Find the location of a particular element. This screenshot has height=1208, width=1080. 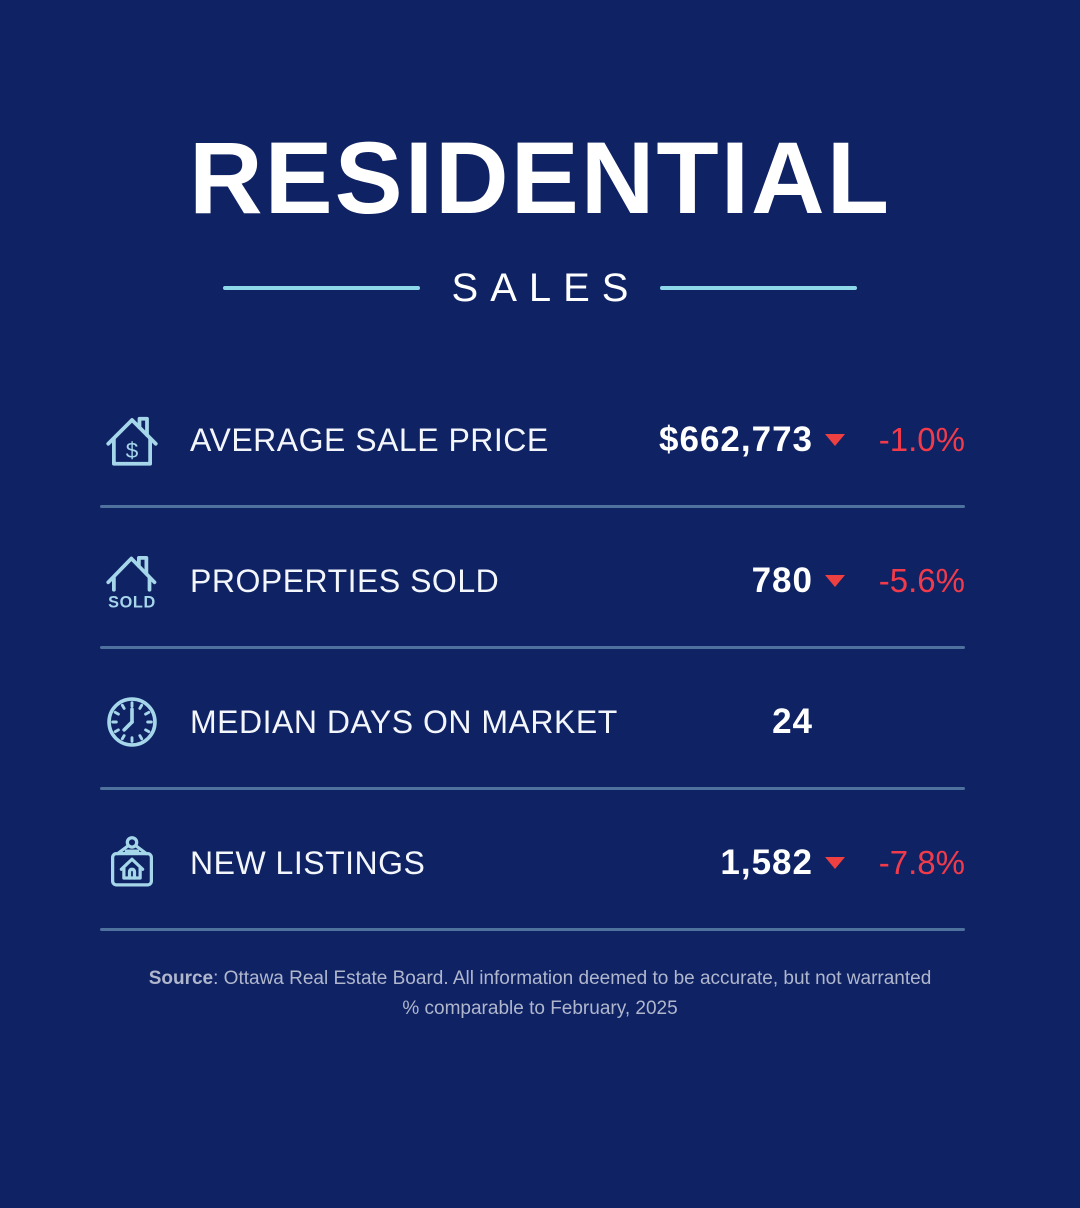

stat-label: AVERAGE SALE PRICE is located at coordinates (369, 439).